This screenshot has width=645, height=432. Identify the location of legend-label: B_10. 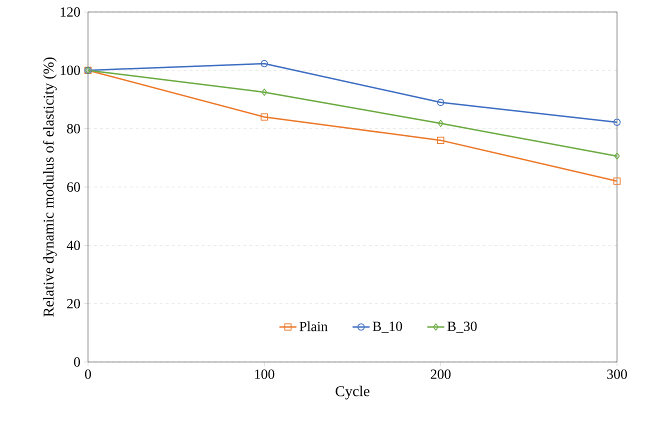
(387, 327).